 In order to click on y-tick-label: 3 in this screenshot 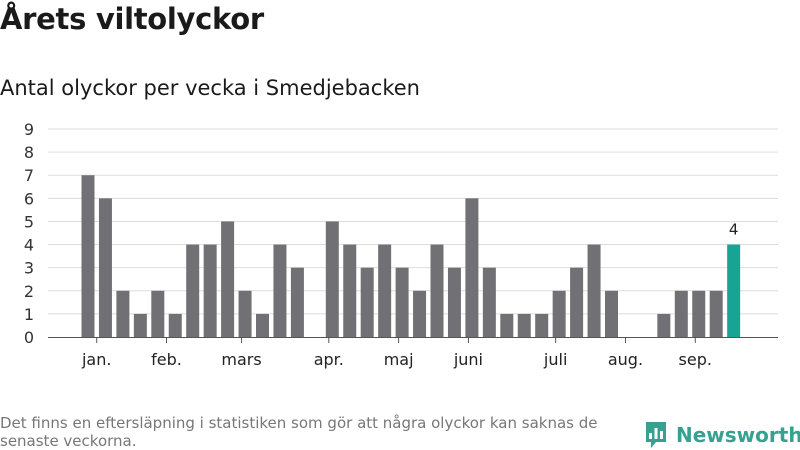, I will do `click(29, 268)`.